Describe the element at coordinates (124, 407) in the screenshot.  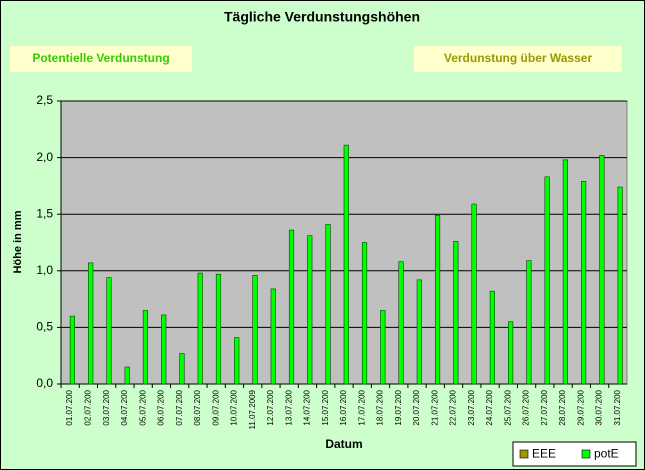
I see `x-tick-label: 04.07.200` at that location.